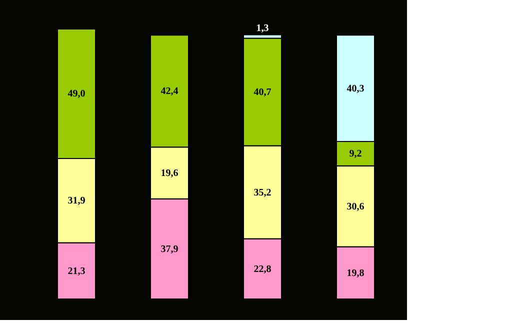 This screenshot has width=528, height=329. I want to click on data-label: 19,6, so click(169, 173).